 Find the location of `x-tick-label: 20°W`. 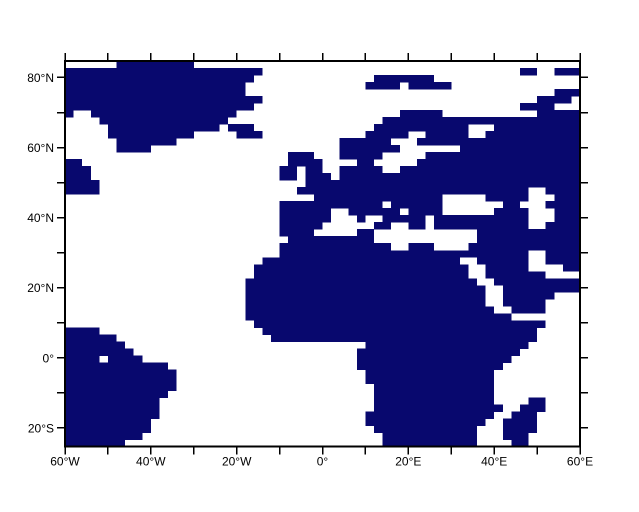

x-tick-label: 20°W is located at coordinates (237, 462).